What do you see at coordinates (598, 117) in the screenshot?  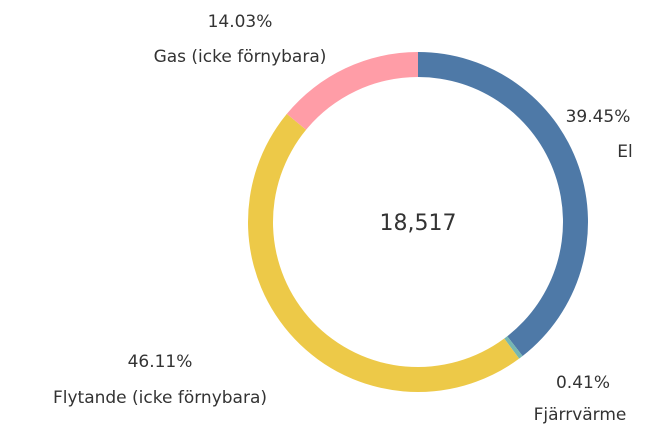 I see `value-label: 39.45%` at bounding box center [598, 117].